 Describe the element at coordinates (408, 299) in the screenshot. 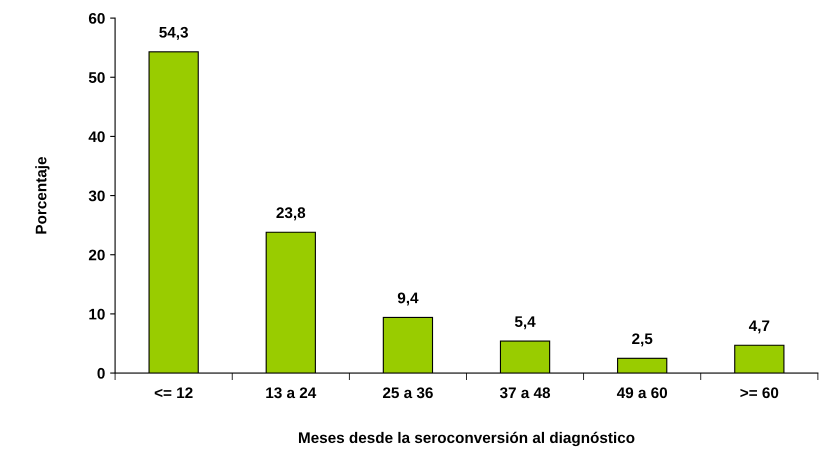

I see `data-label: 9,4` at that location.